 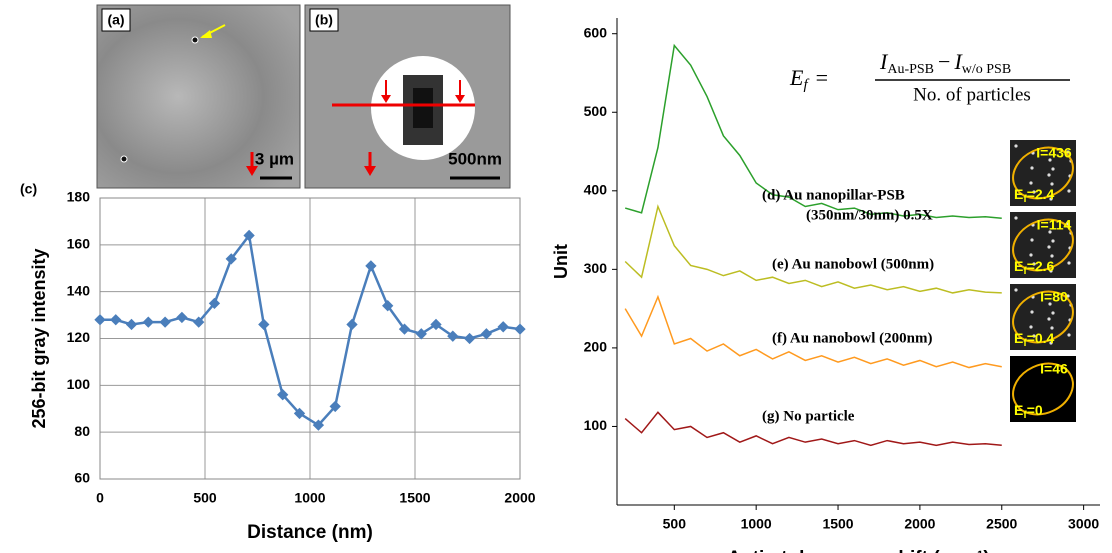 I want to click on y-tick-label: 180, so click(x=79, y=197).